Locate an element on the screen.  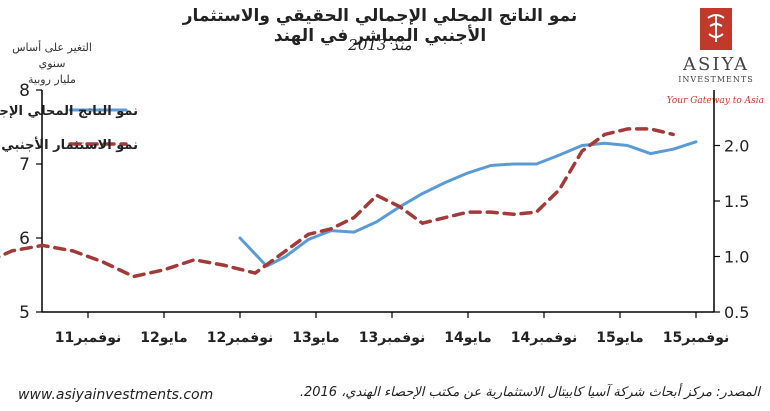
x-tick-label: مايو15 is located at coordinates (619, 338).